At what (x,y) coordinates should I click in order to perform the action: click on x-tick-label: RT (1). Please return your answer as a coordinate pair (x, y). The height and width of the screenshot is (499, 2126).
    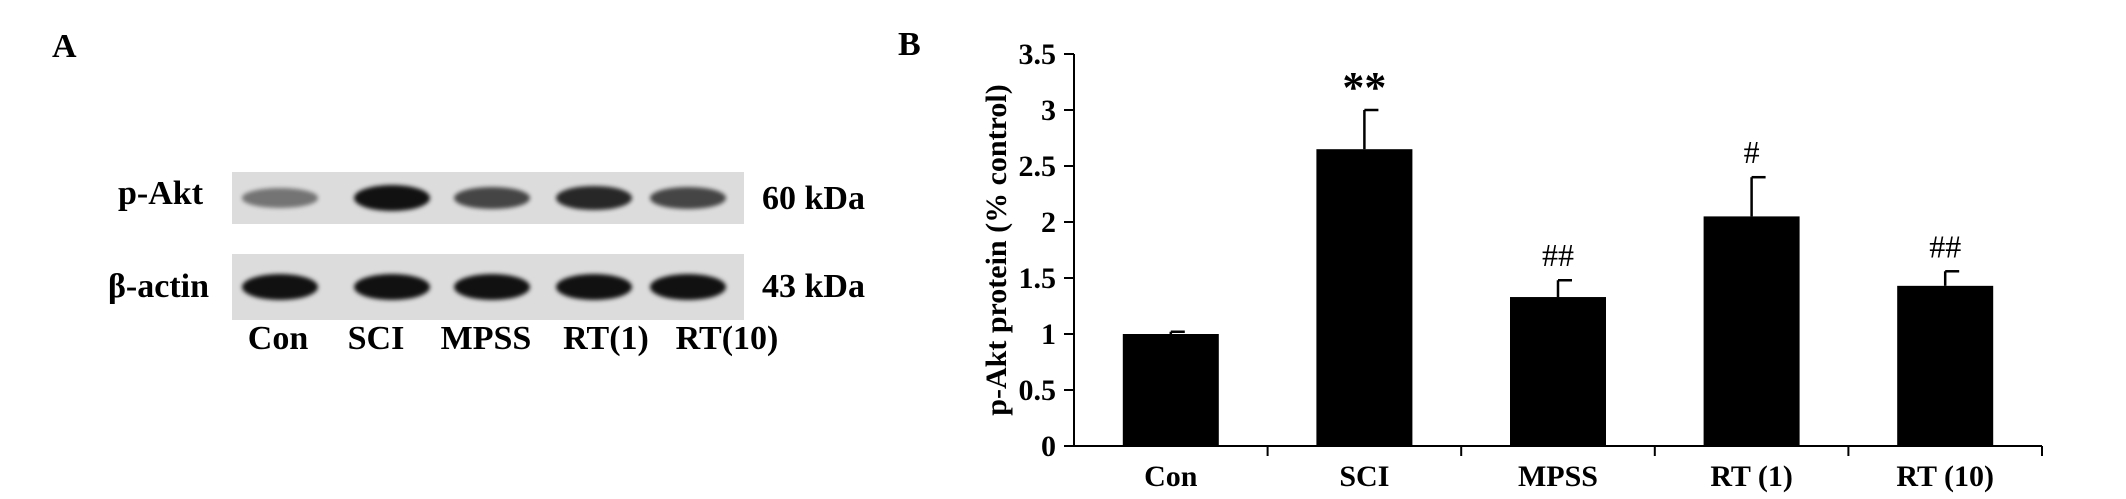
    Looking at the image, I should click on (1751, 476).